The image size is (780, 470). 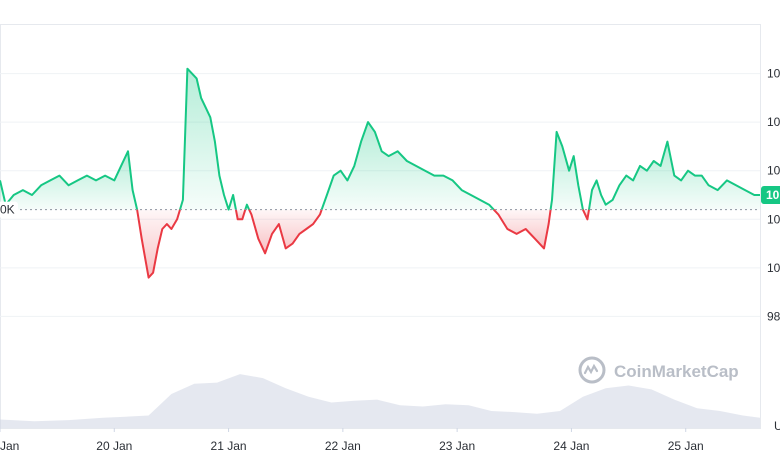 I want to click on current-price-badge, so click(x=770, y=195).